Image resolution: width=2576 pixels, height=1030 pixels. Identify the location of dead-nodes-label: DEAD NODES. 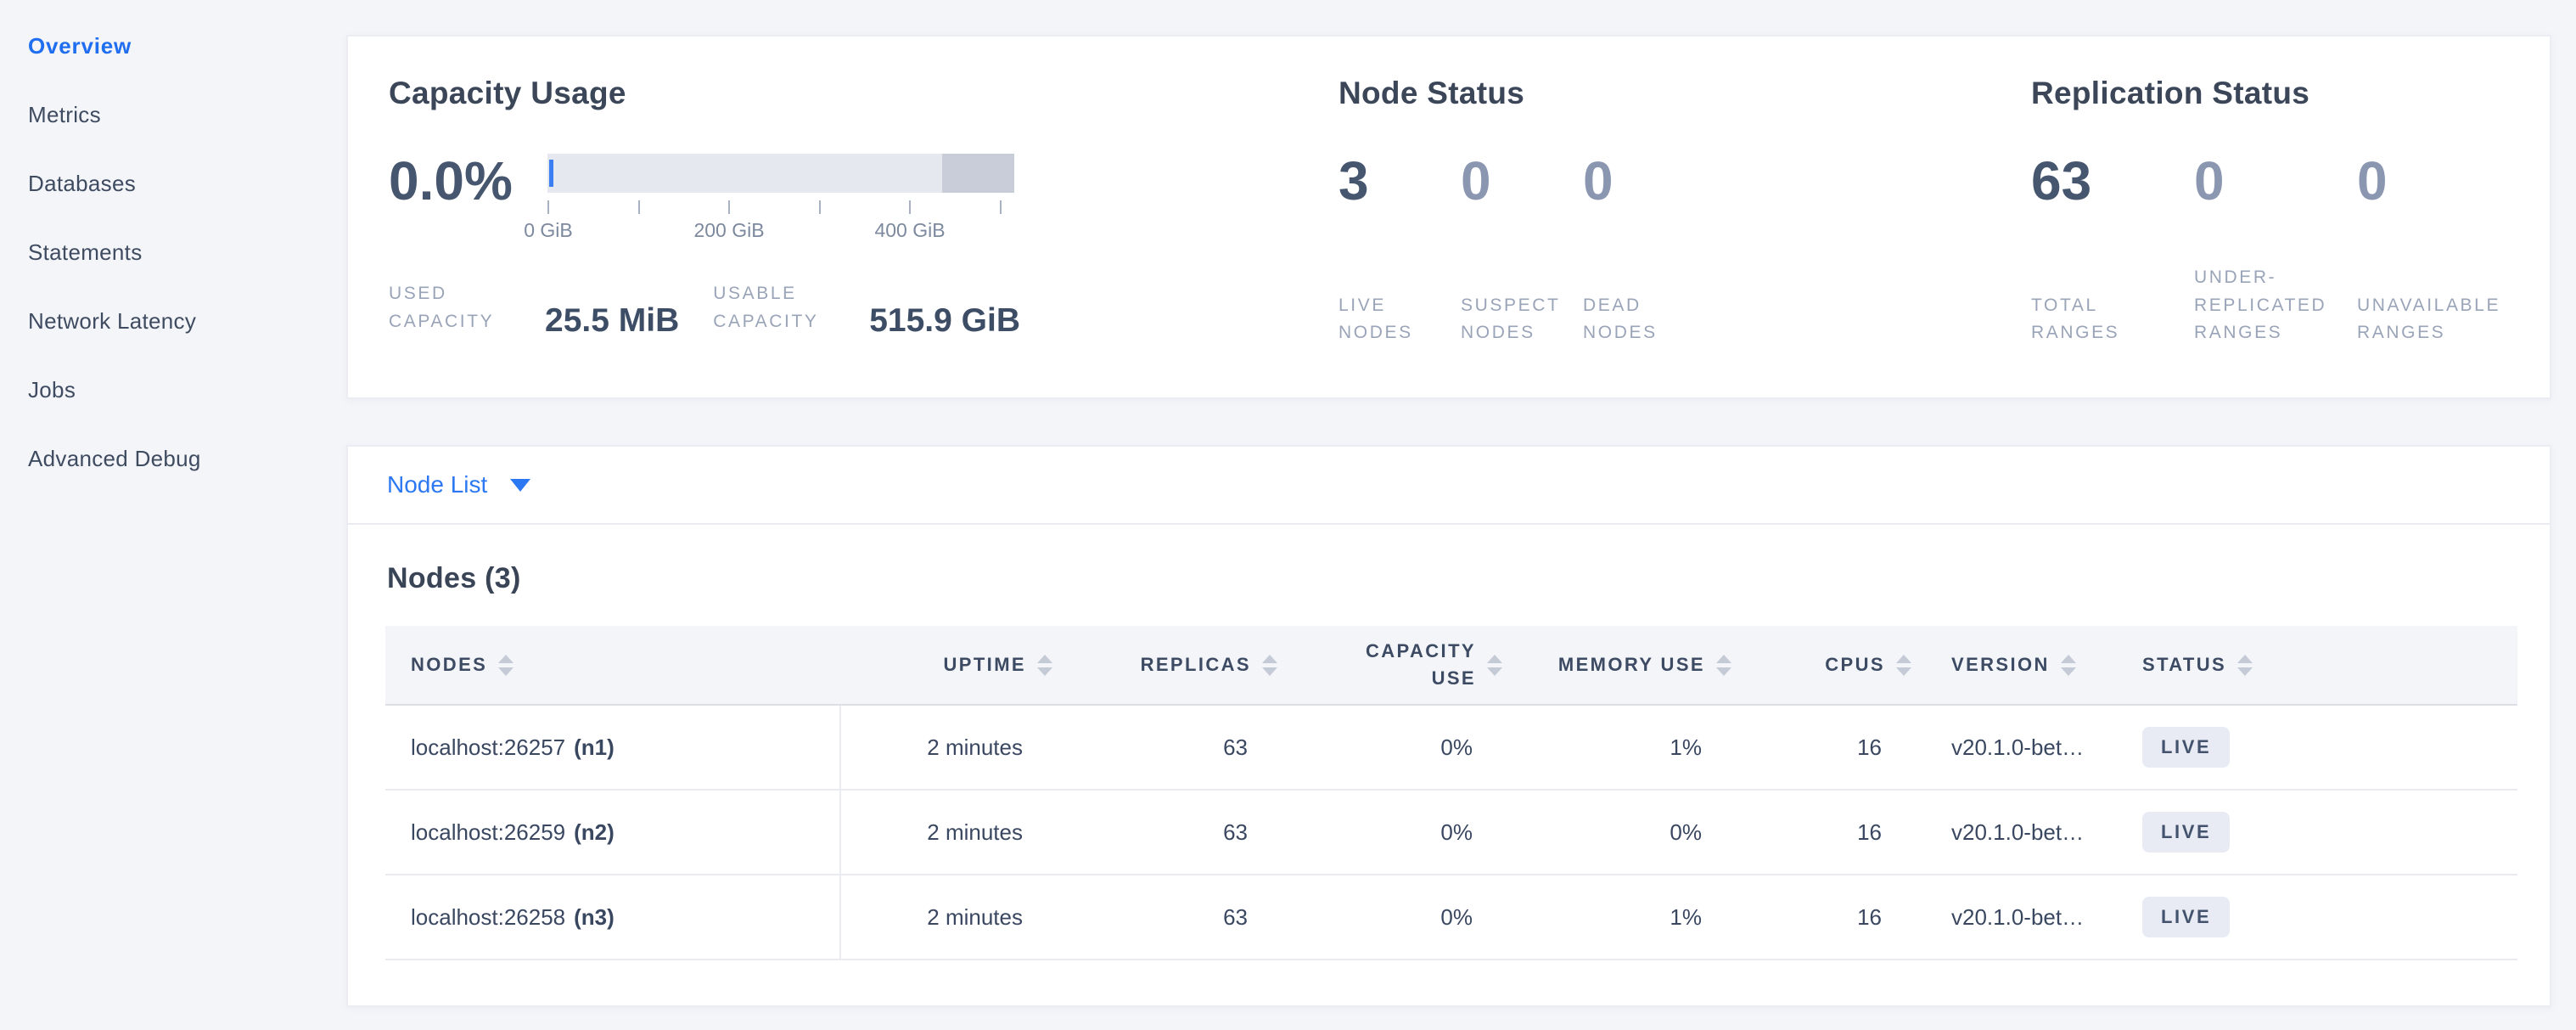
(1620, 319).